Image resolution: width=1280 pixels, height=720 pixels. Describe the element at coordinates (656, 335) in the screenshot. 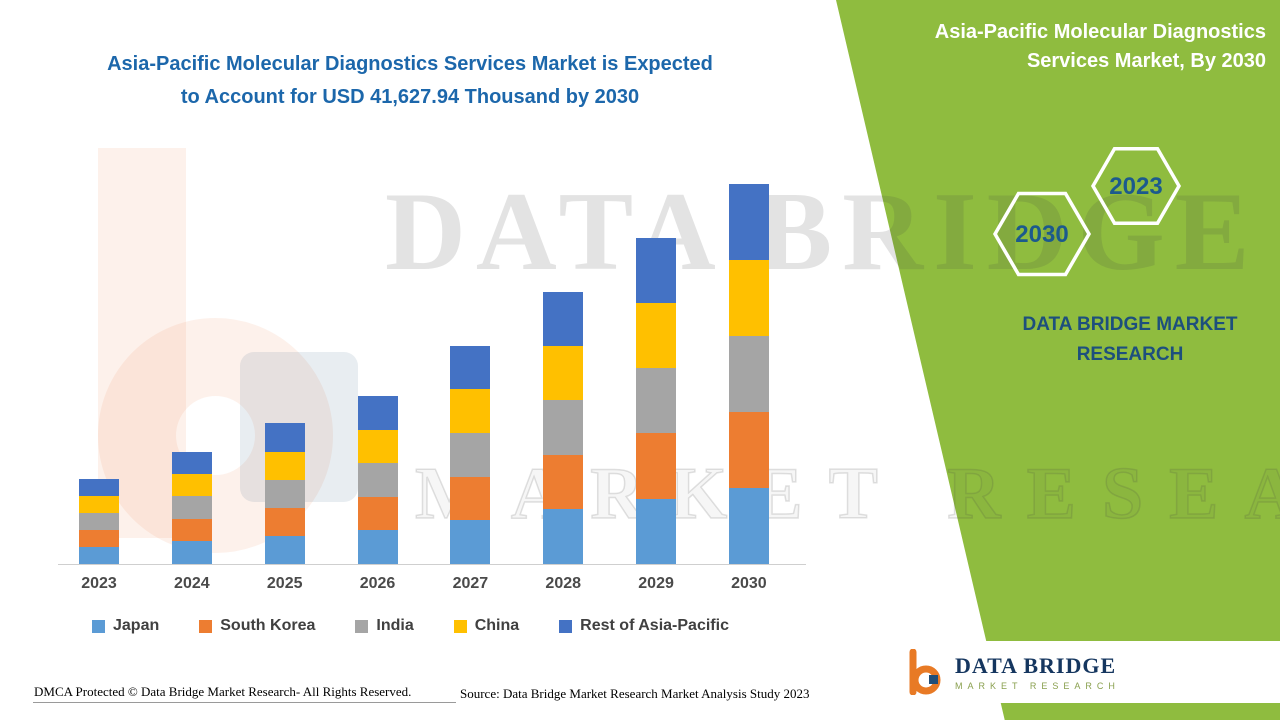

I see `bar-segment-china-2029` at that location.